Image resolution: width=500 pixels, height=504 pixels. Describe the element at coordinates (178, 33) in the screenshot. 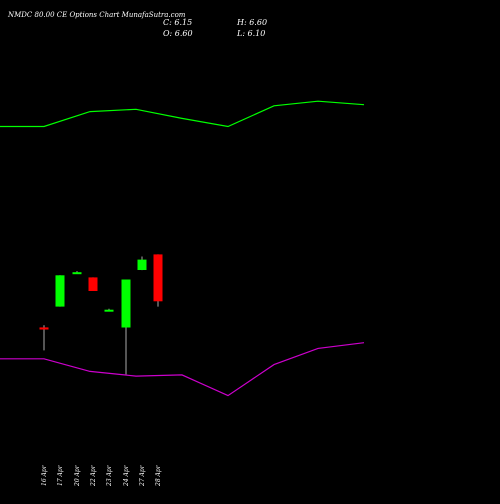

I see `ohlc-open: O: 6.60` at that location.